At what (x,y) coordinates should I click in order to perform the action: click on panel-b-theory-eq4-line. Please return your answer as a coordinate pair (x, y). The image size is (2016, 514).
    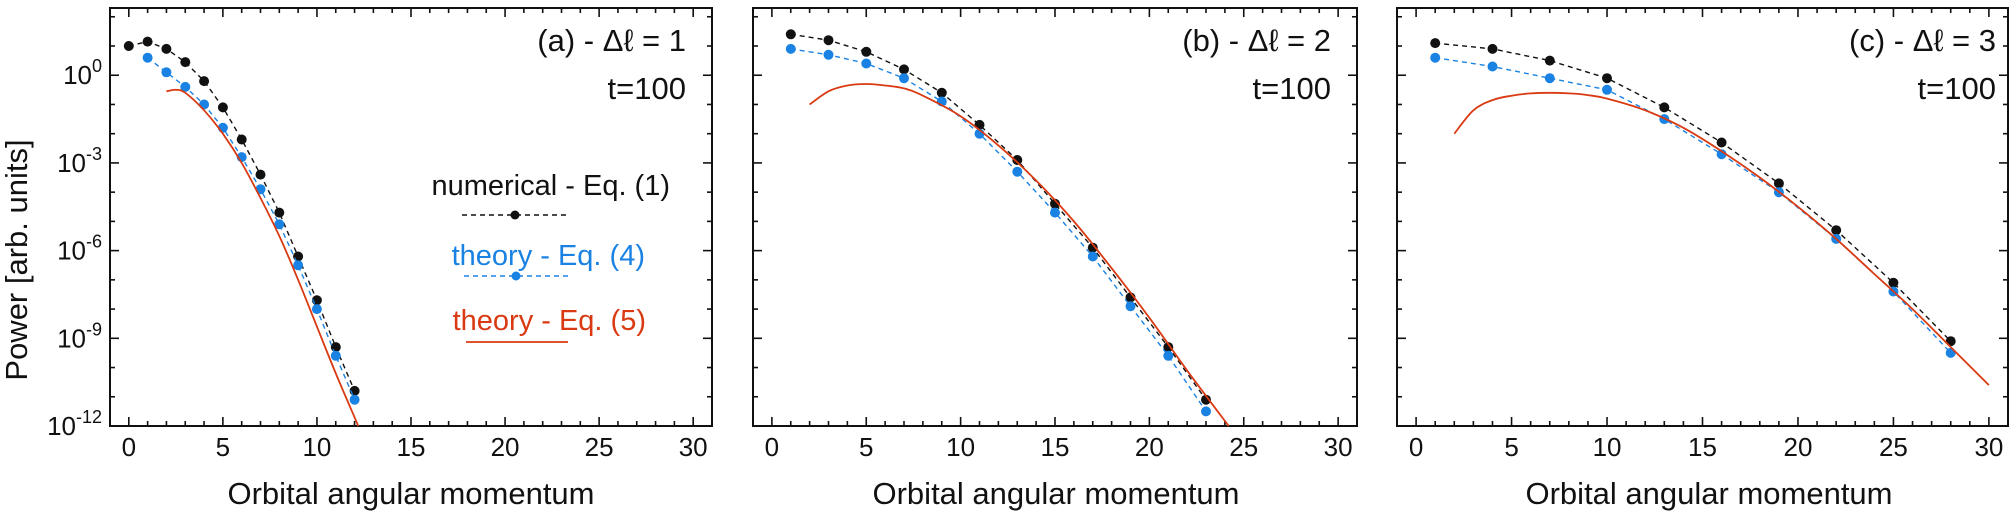
    Looking at the image, I should click on (998, 230).